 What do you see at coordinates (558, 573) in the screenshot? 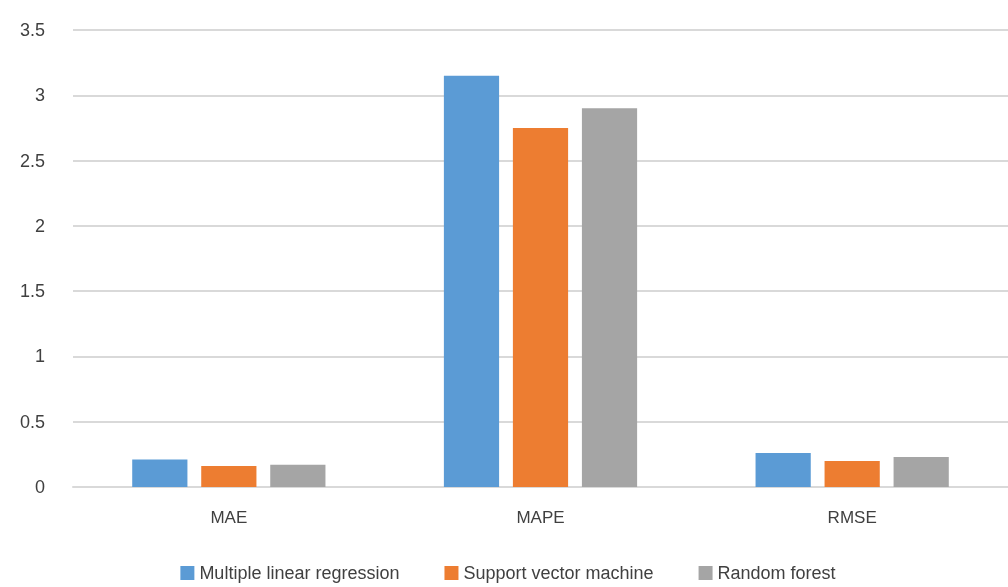
I see `legend-label: Support vector machine` at bounding box center [558, 573].